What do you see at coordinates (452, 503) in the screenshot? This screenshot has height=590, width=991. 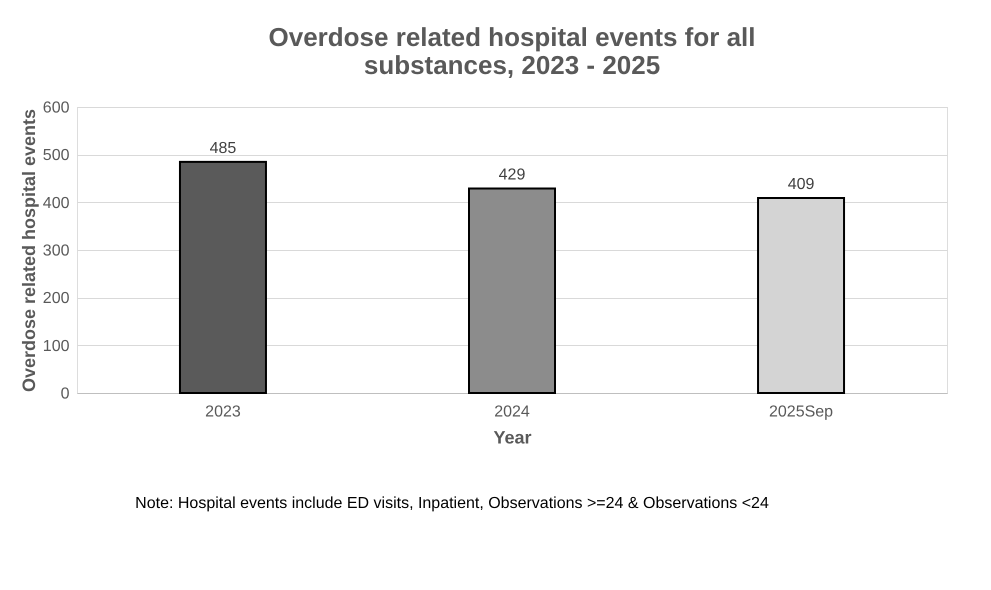 I see `text: Note: Hospital events include ED visits, Inpatient, Observations >=24 & Observations <24` at bounding box center [452, 503].